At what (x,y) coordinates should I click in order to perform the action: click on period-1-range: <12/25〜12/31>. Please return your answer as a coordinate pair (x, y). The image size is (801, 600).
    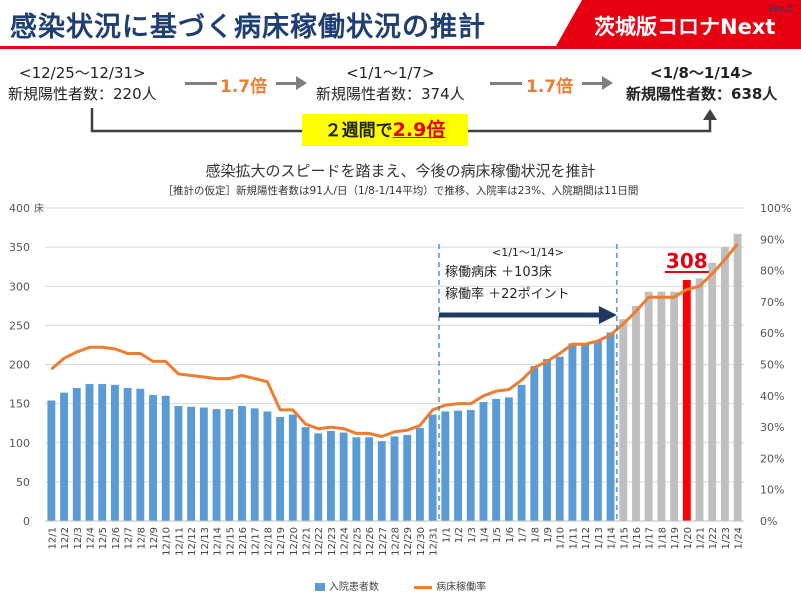
    Looking at the image, I should click on (82, 73).